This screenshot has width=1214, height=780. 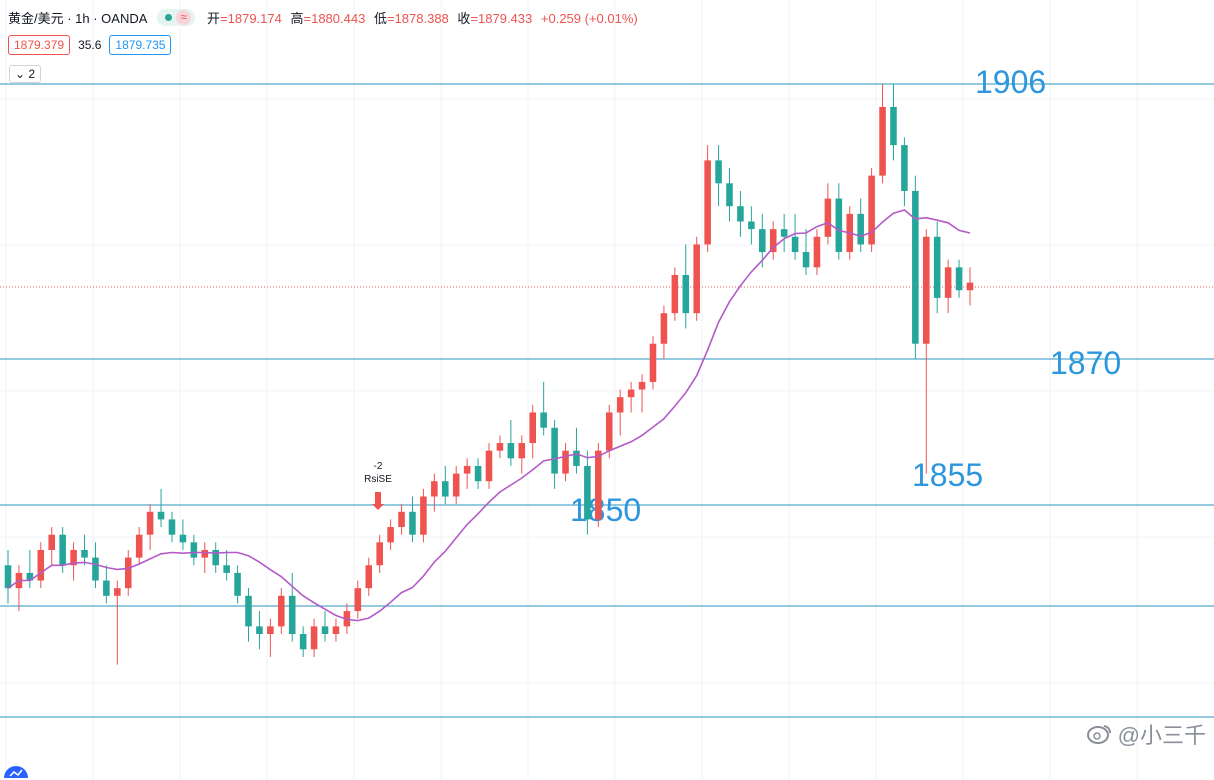 What do you see at coordinates (380, 18) in the screenshot?
I see `low-label: 低` at bounding box center [380, 18].